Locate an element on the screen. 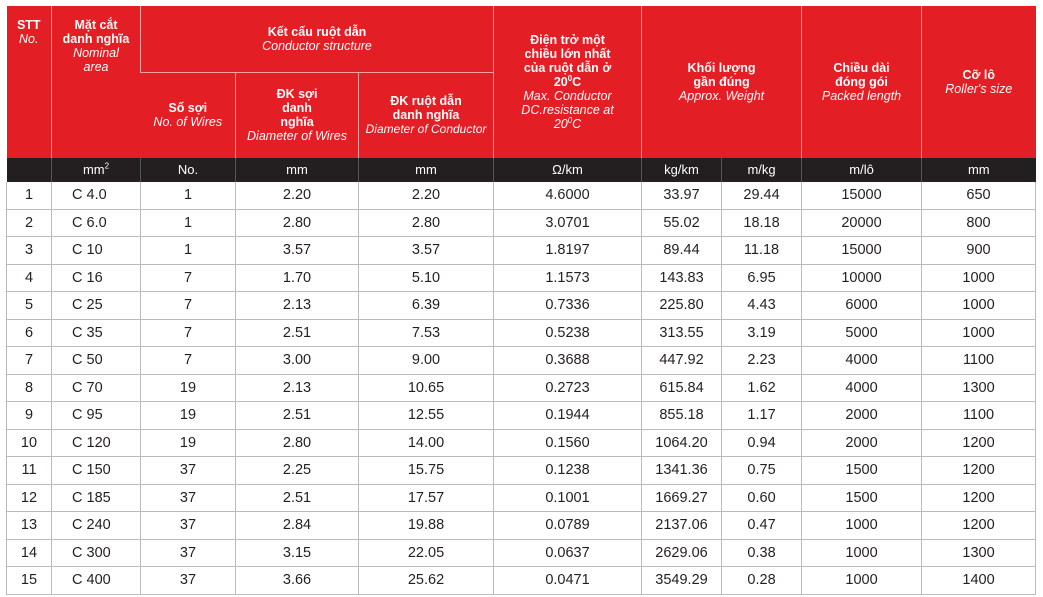 The height and width of the screenshot is (597, 1043). cell-roller: 900 is located at coordinates (979, 250).